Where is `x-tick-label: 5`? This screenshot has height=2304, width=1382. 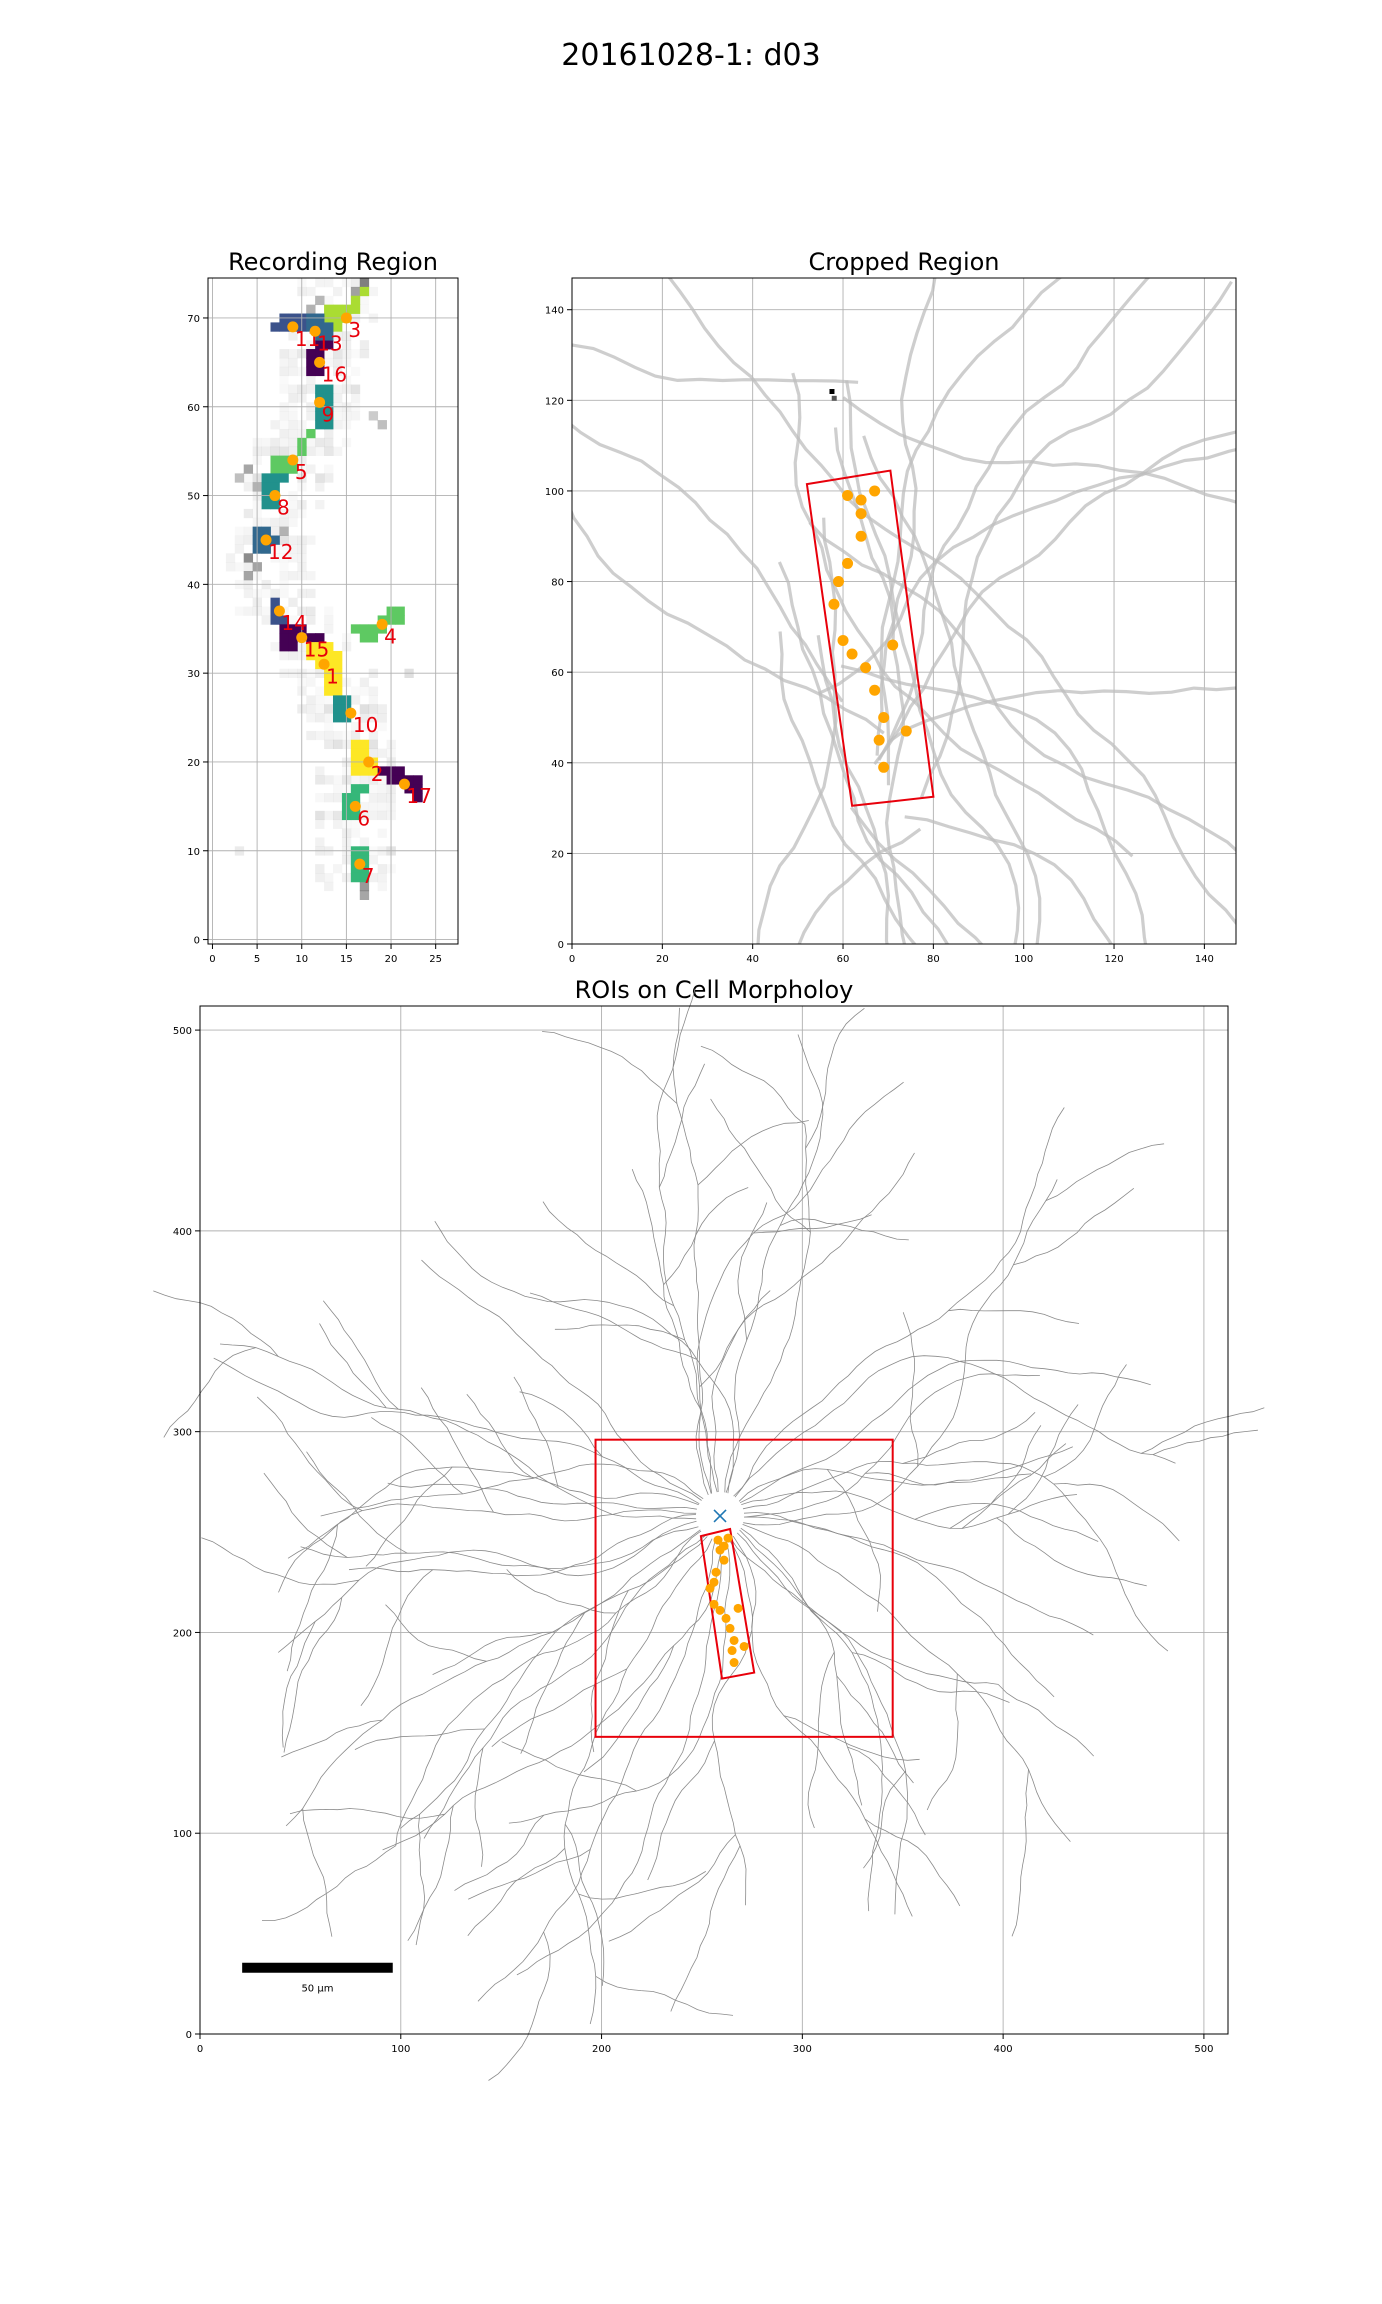
x-tick-label: 5 is located at coordinates (257, 959).